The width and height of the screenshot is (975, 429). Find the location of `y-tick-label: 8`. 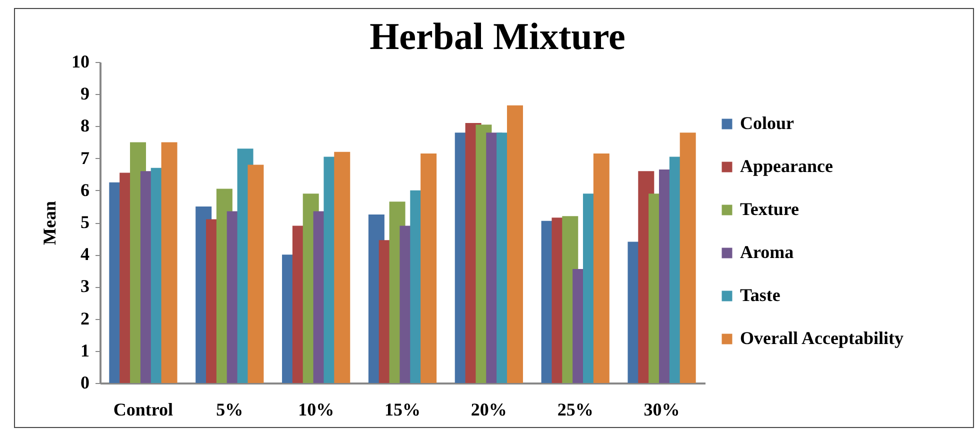

y-tick-label: 8 is located at coordinates (85, 126).